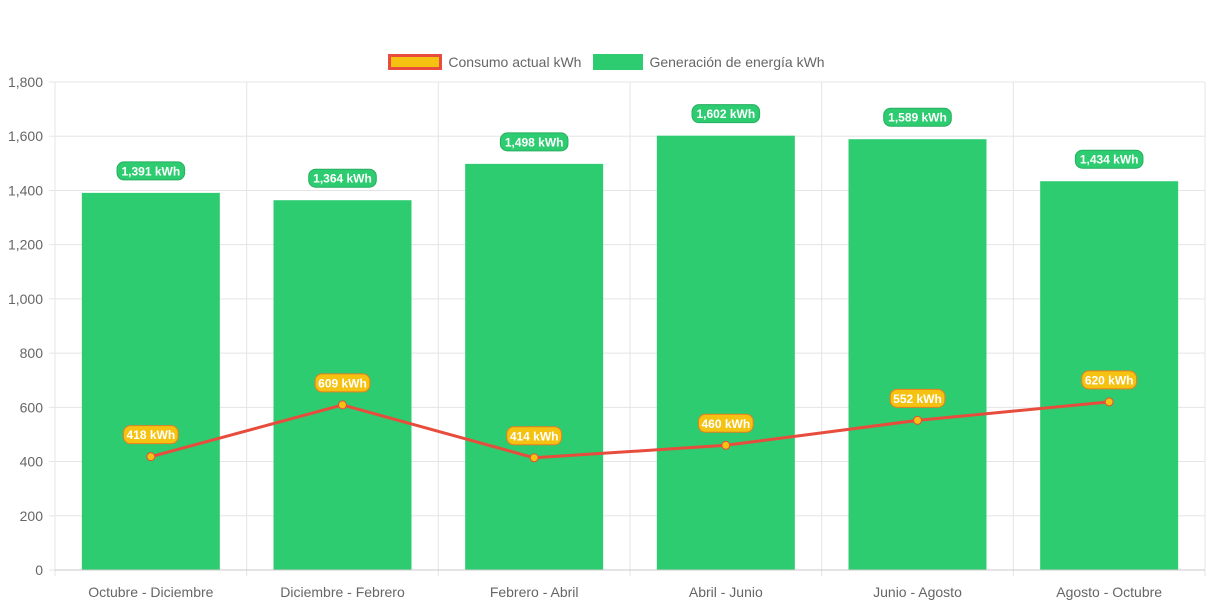  I want to click on bar-data-label: 1,589 kWh, so click(917, 118).